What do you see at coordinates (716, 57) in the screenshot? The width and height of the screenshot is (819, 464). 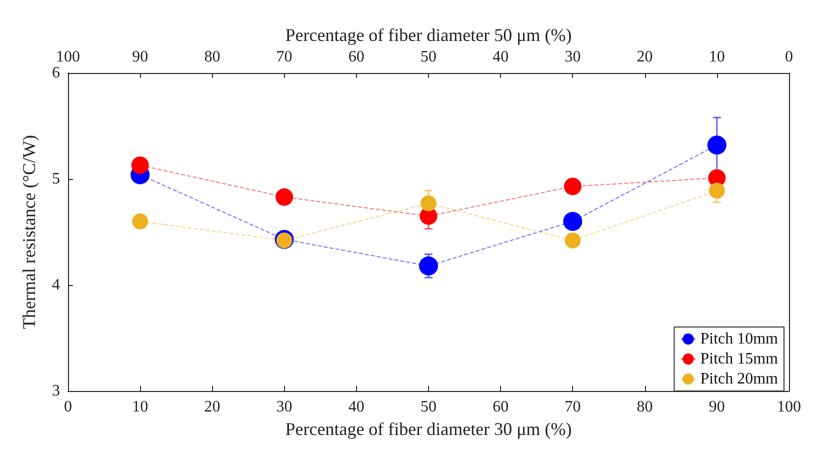 I see `x2-tick-label: 10` at bounding box center [716, 57].